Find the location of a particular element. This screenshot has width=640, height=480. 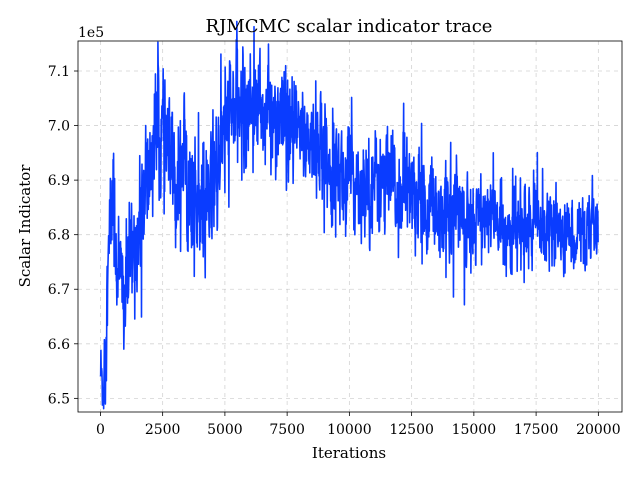

y-tick-label: 7.0 is located at coordinates (59, 127).